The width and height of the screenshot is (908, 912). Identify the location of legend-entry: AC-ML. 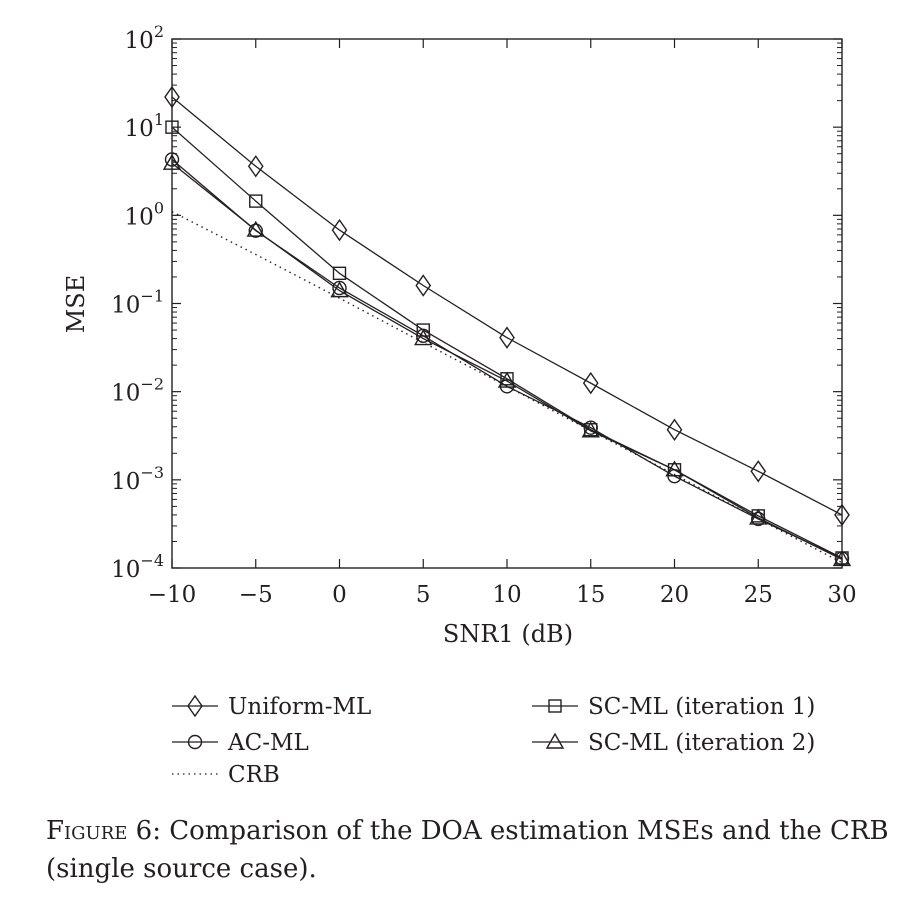
(240, 743).